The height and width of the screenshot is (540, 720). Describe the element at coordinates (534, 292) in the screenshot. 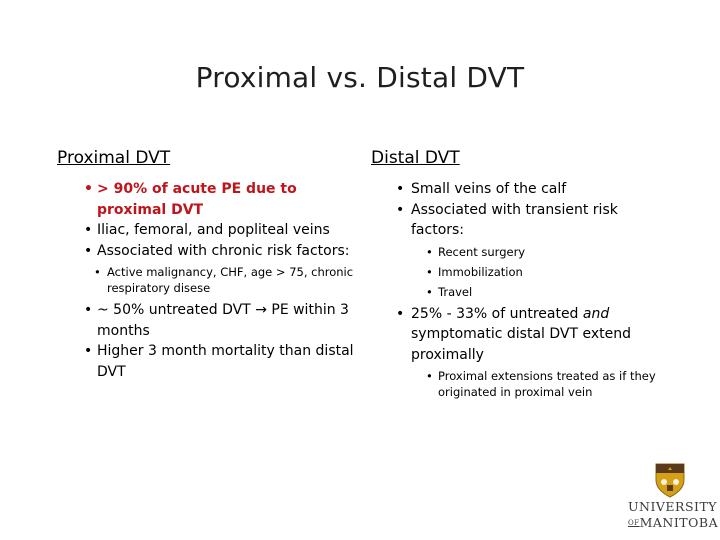

I see `distal-sub-travel: Travel` at that location.